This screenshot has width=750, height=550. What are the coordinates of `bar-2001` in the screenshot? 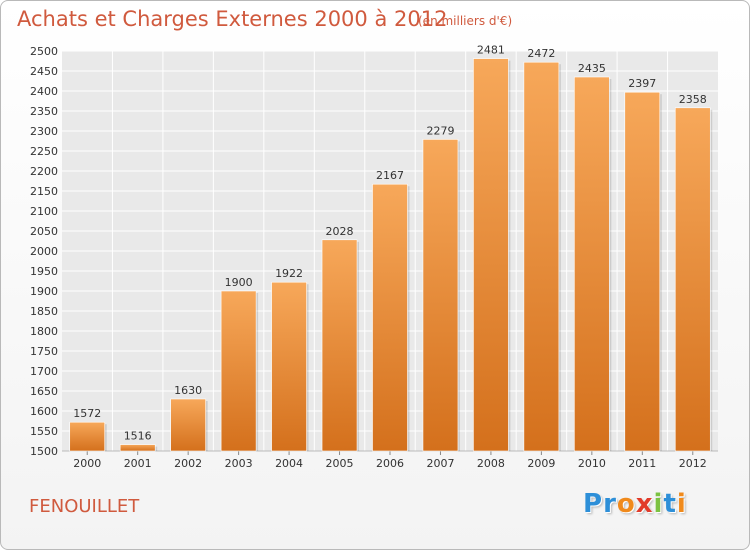 It's located at (137, 448).